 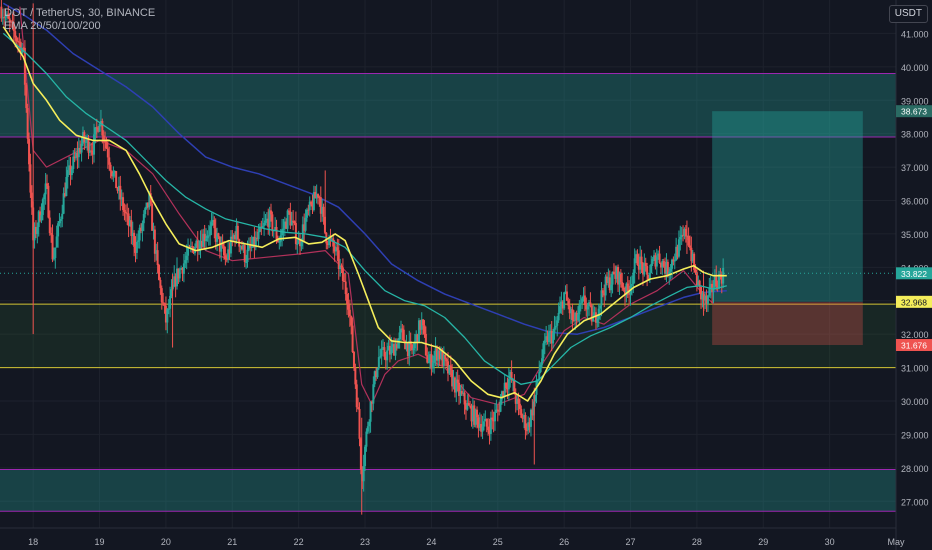 I want to click on long-position-tool, so click(x=787, y=228).